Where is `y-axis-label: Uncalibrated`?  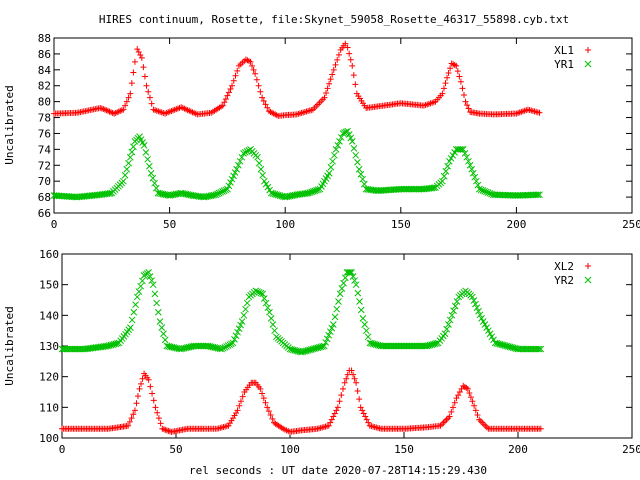 y-axis-label: Uncalibrated is located at coordinates (9, 345).